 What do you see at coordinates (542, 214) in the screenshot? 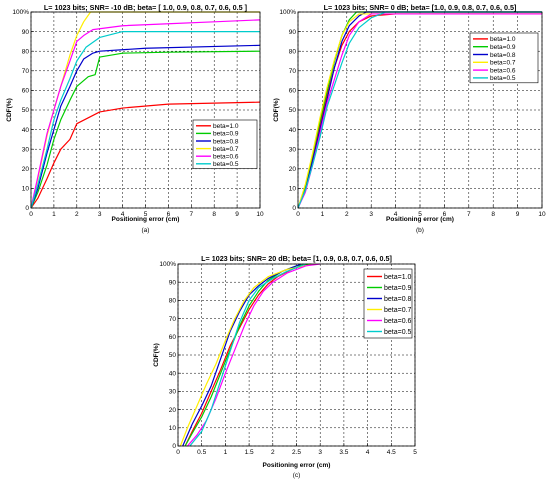
I see `x-tick-label: 10` at bounding box center [542, 214].